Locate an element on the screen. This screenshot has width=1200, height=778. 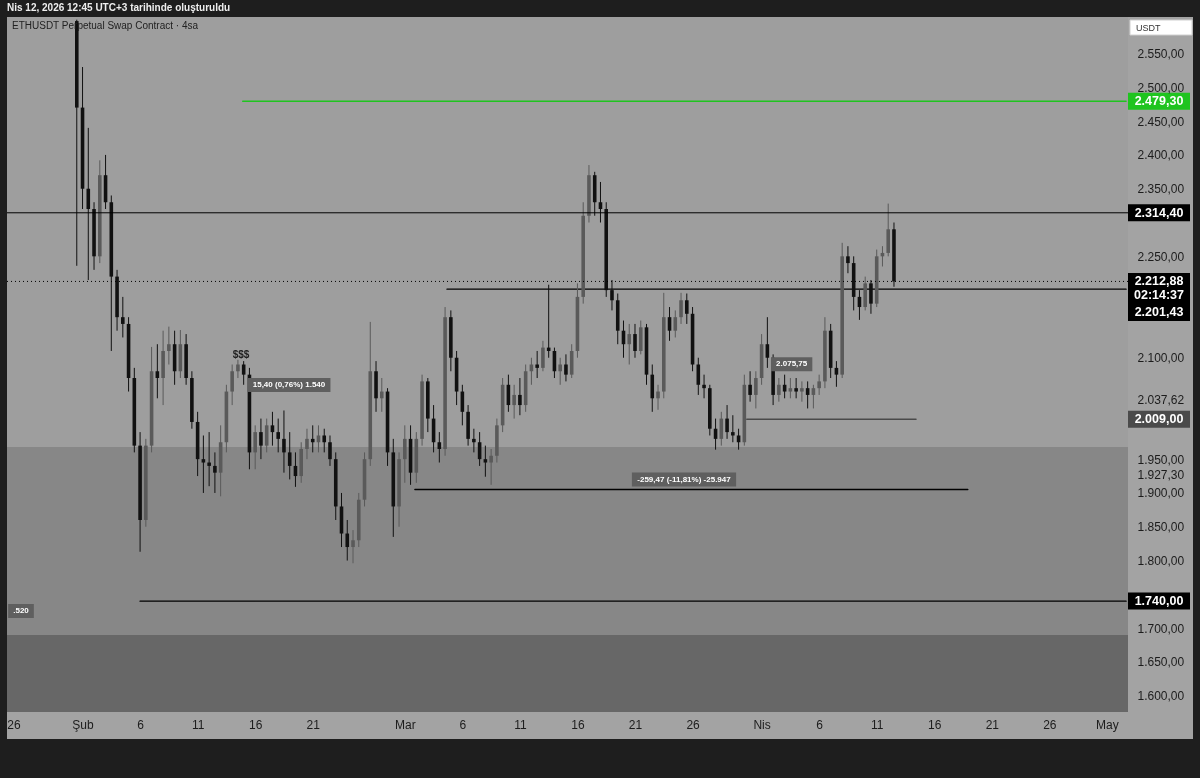
y-tick-label: 1.950,00 is located at coordinates (1161, 459).